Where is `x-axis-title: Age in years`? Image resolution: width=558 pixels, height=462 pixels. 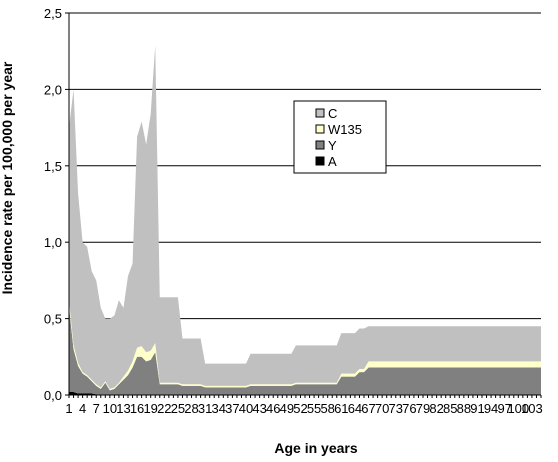
x-axis-title: Age in years is located at coordinates (315, 448).